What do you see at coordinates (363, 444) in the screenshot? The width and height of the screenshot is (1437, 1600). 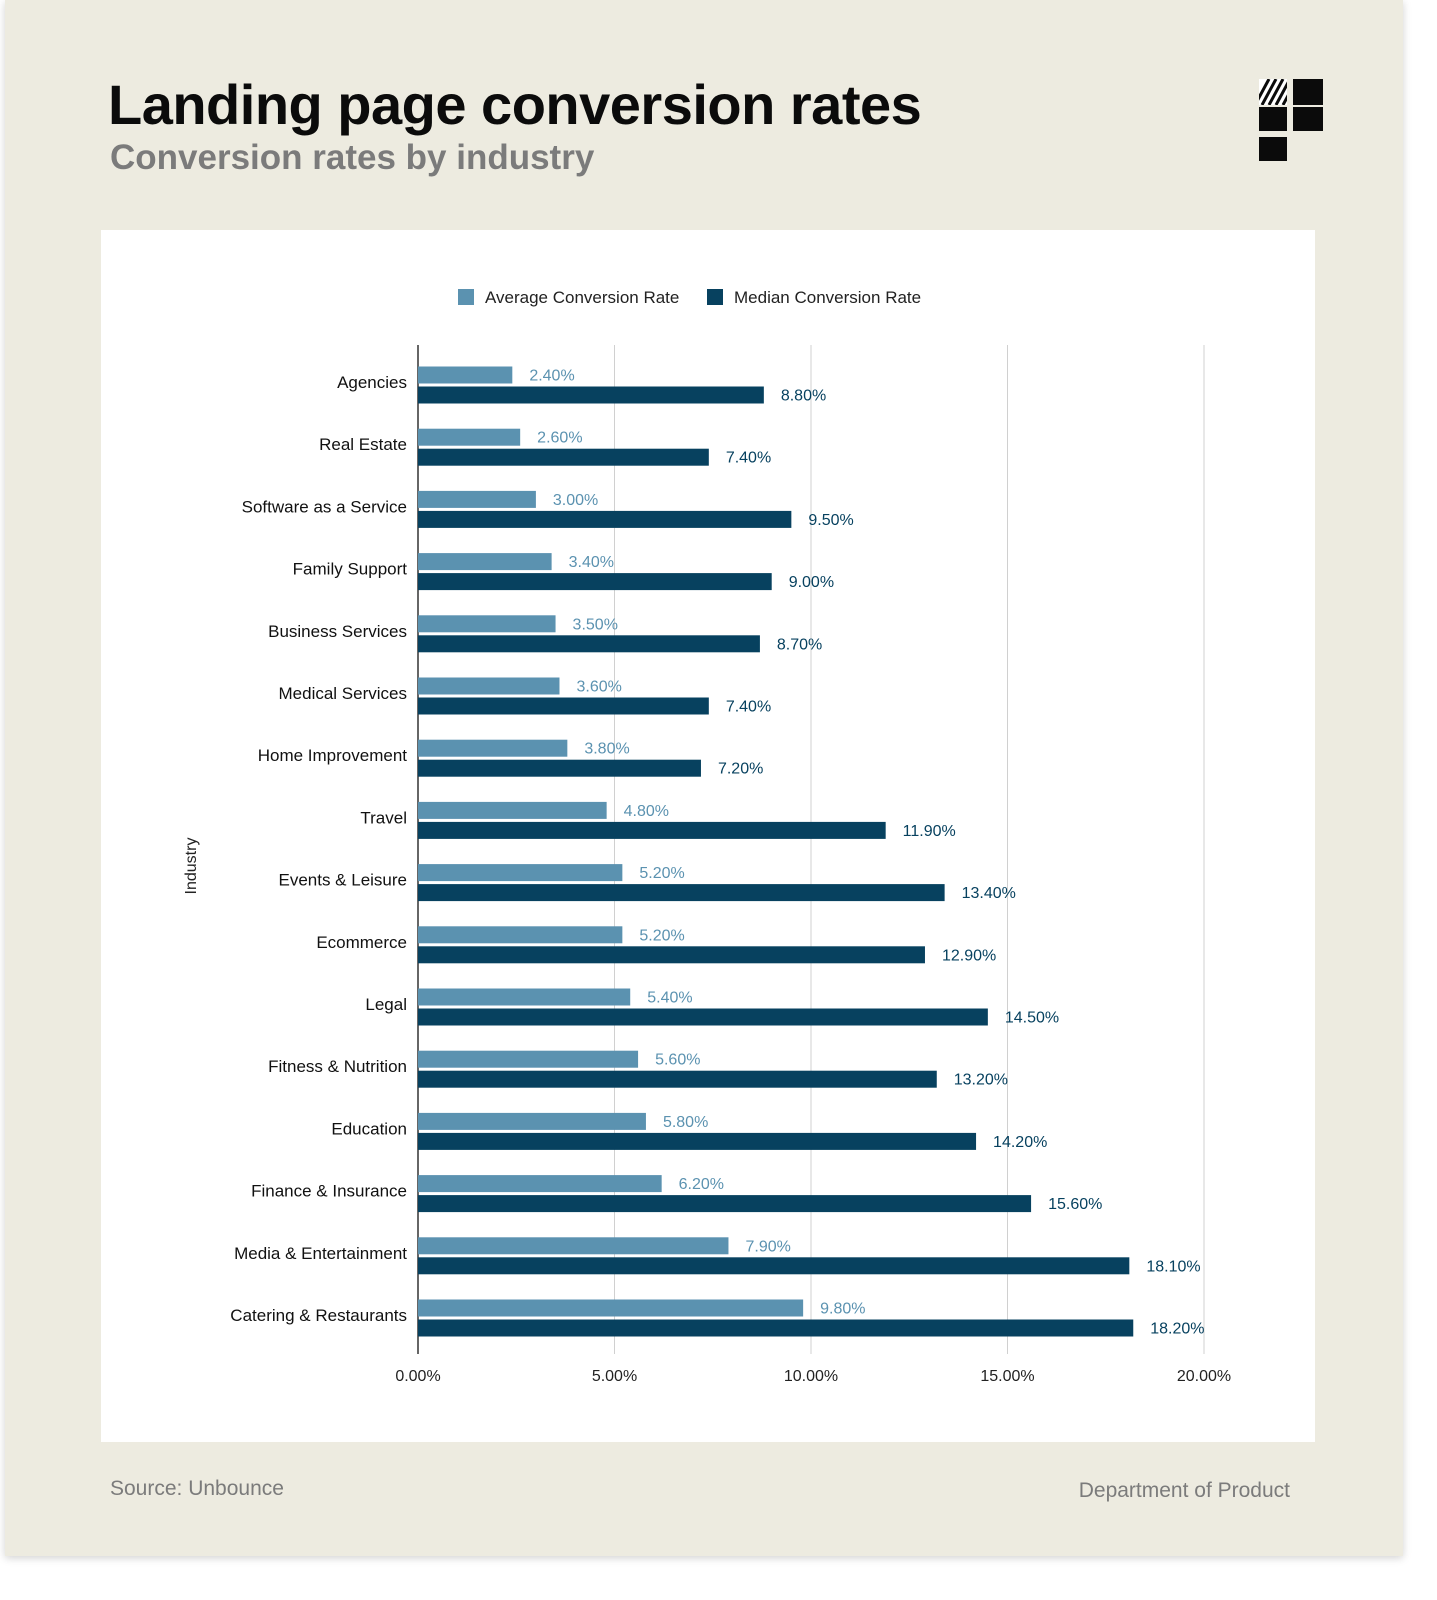 I see `category-label: Real Estate` at bounding box center [363, 444].